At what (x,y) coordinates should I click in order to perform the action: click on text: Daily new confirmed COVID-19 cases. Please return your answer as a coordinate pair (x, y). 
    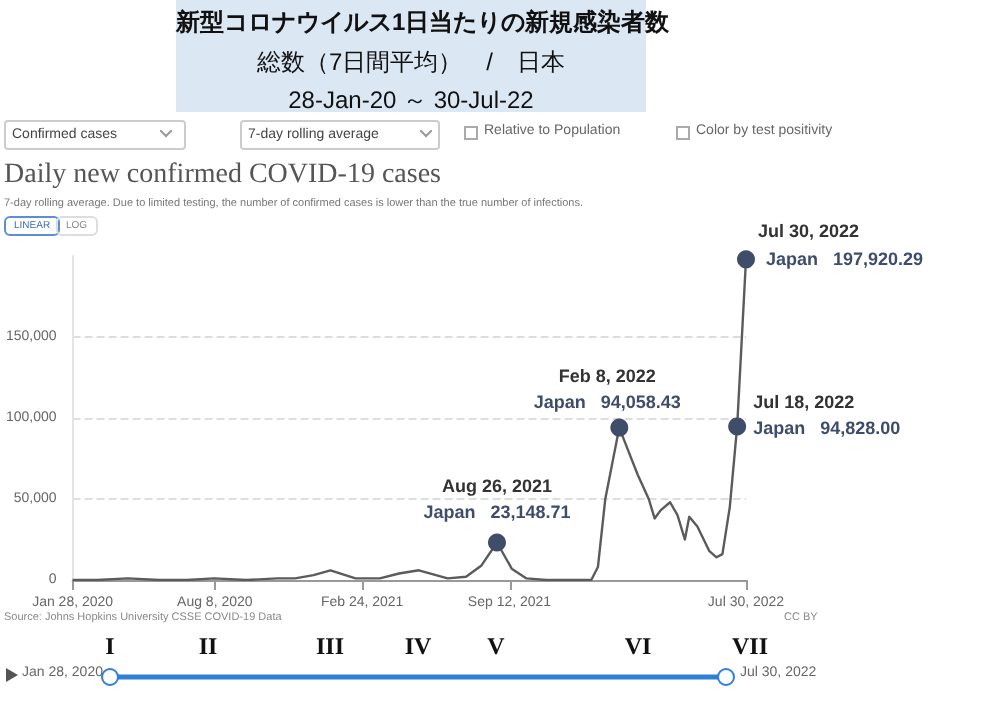
    Looking at the image, I should click on (222, 176).